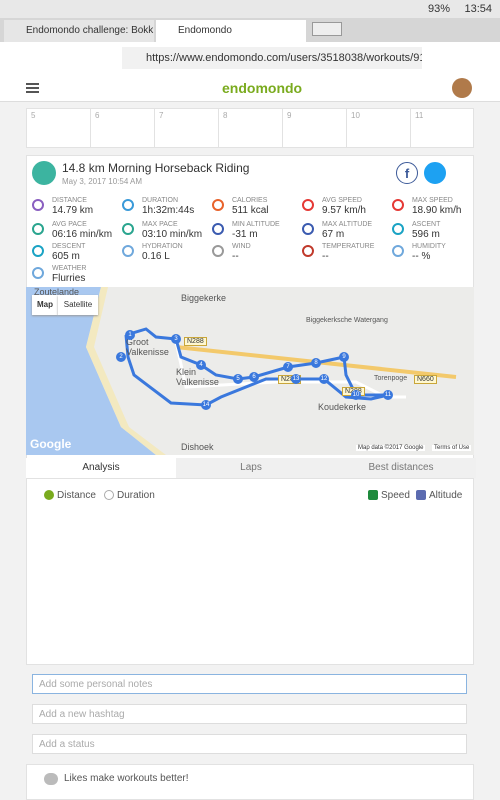  Describe the element at coordinates (327, 29) in the screenshot. I see `new-tab` at that location.